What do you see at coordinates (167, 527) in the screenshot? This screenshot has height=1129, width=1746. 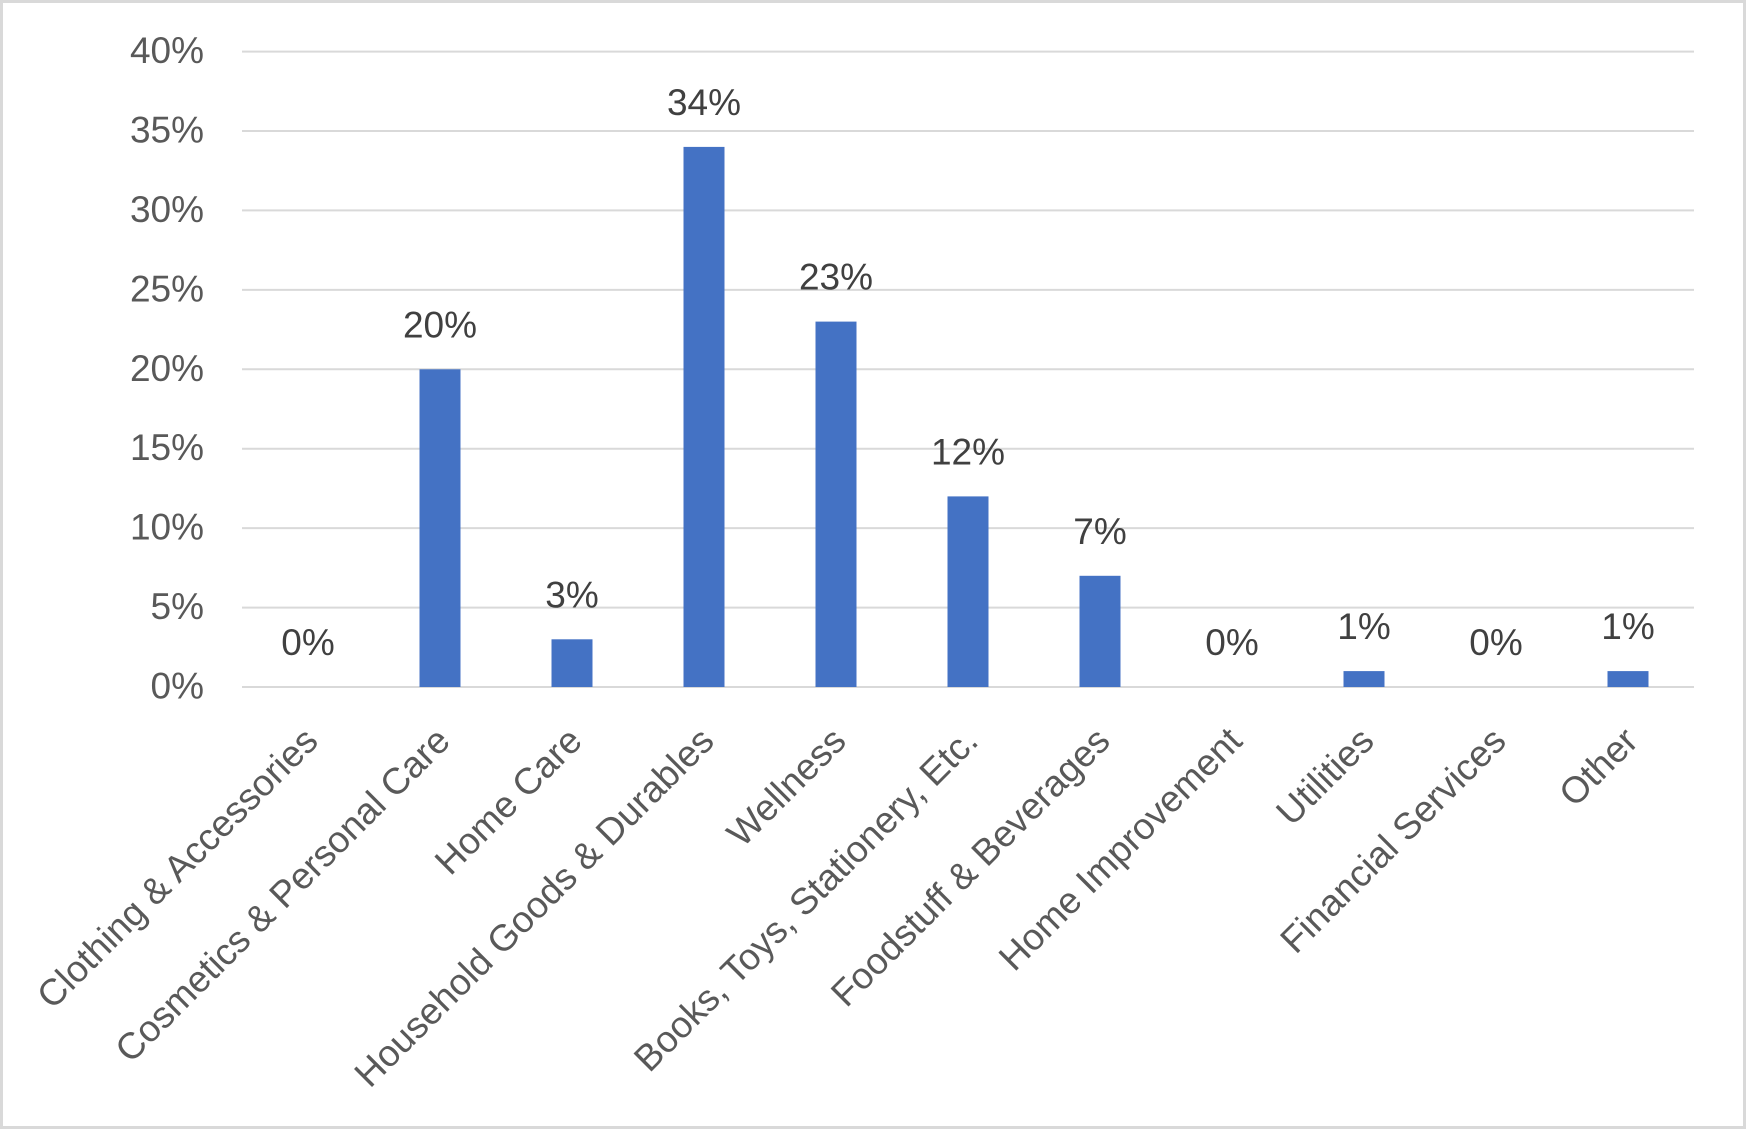 I see `svg-text: 10%` at bounding box center [167, 527].